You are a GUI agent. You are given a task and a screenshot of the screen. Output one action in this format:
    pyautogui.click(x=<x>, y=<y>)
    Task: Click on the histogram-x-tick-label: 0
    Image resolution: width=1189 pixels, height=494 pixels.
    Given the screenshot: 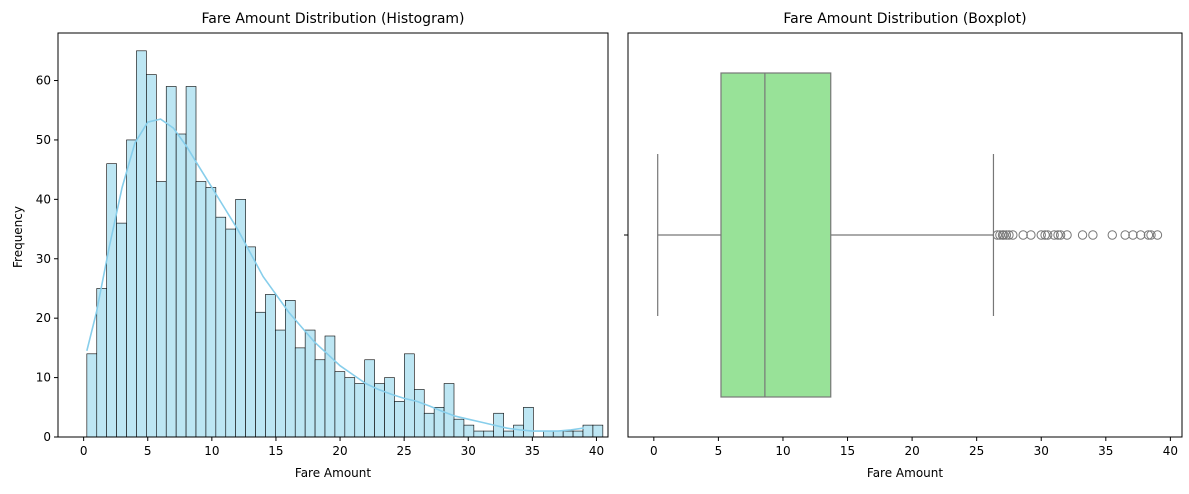 What is the action you would take?
    pyautogui.click(x=84, y=451)
    